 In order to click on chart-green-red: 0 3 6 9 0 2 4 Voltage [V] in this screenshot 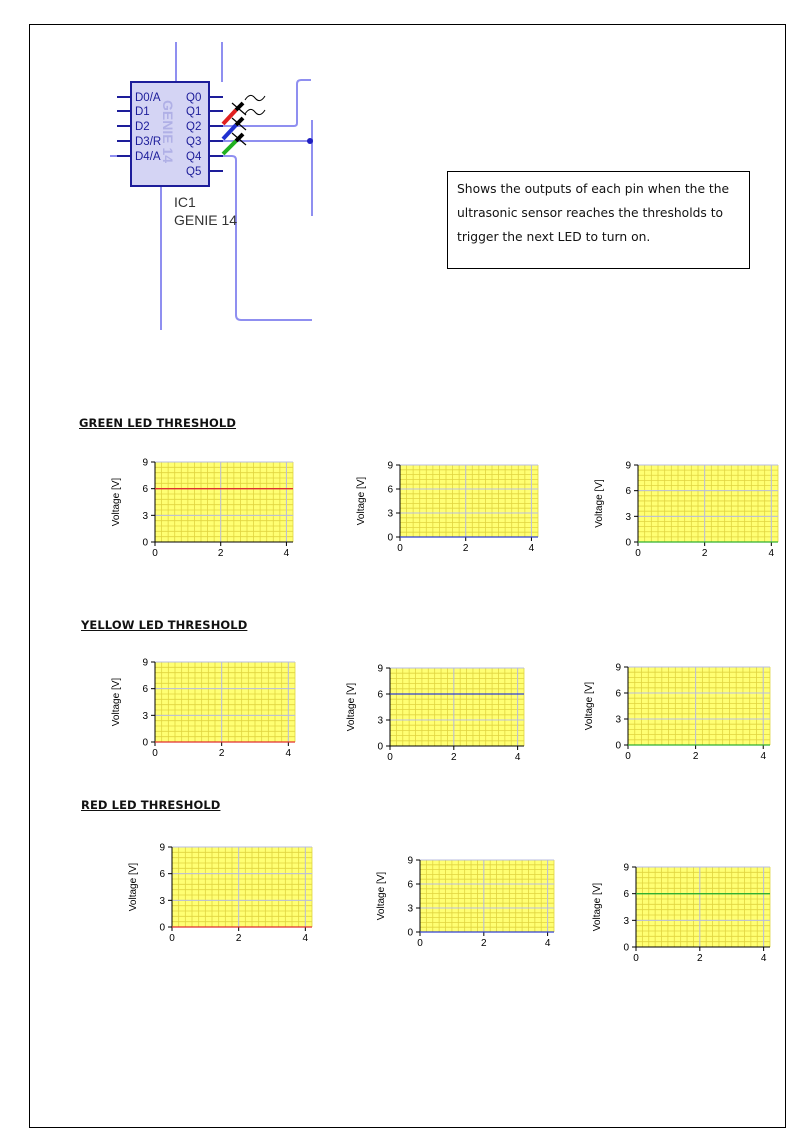, I will do `click(202, 508)`.